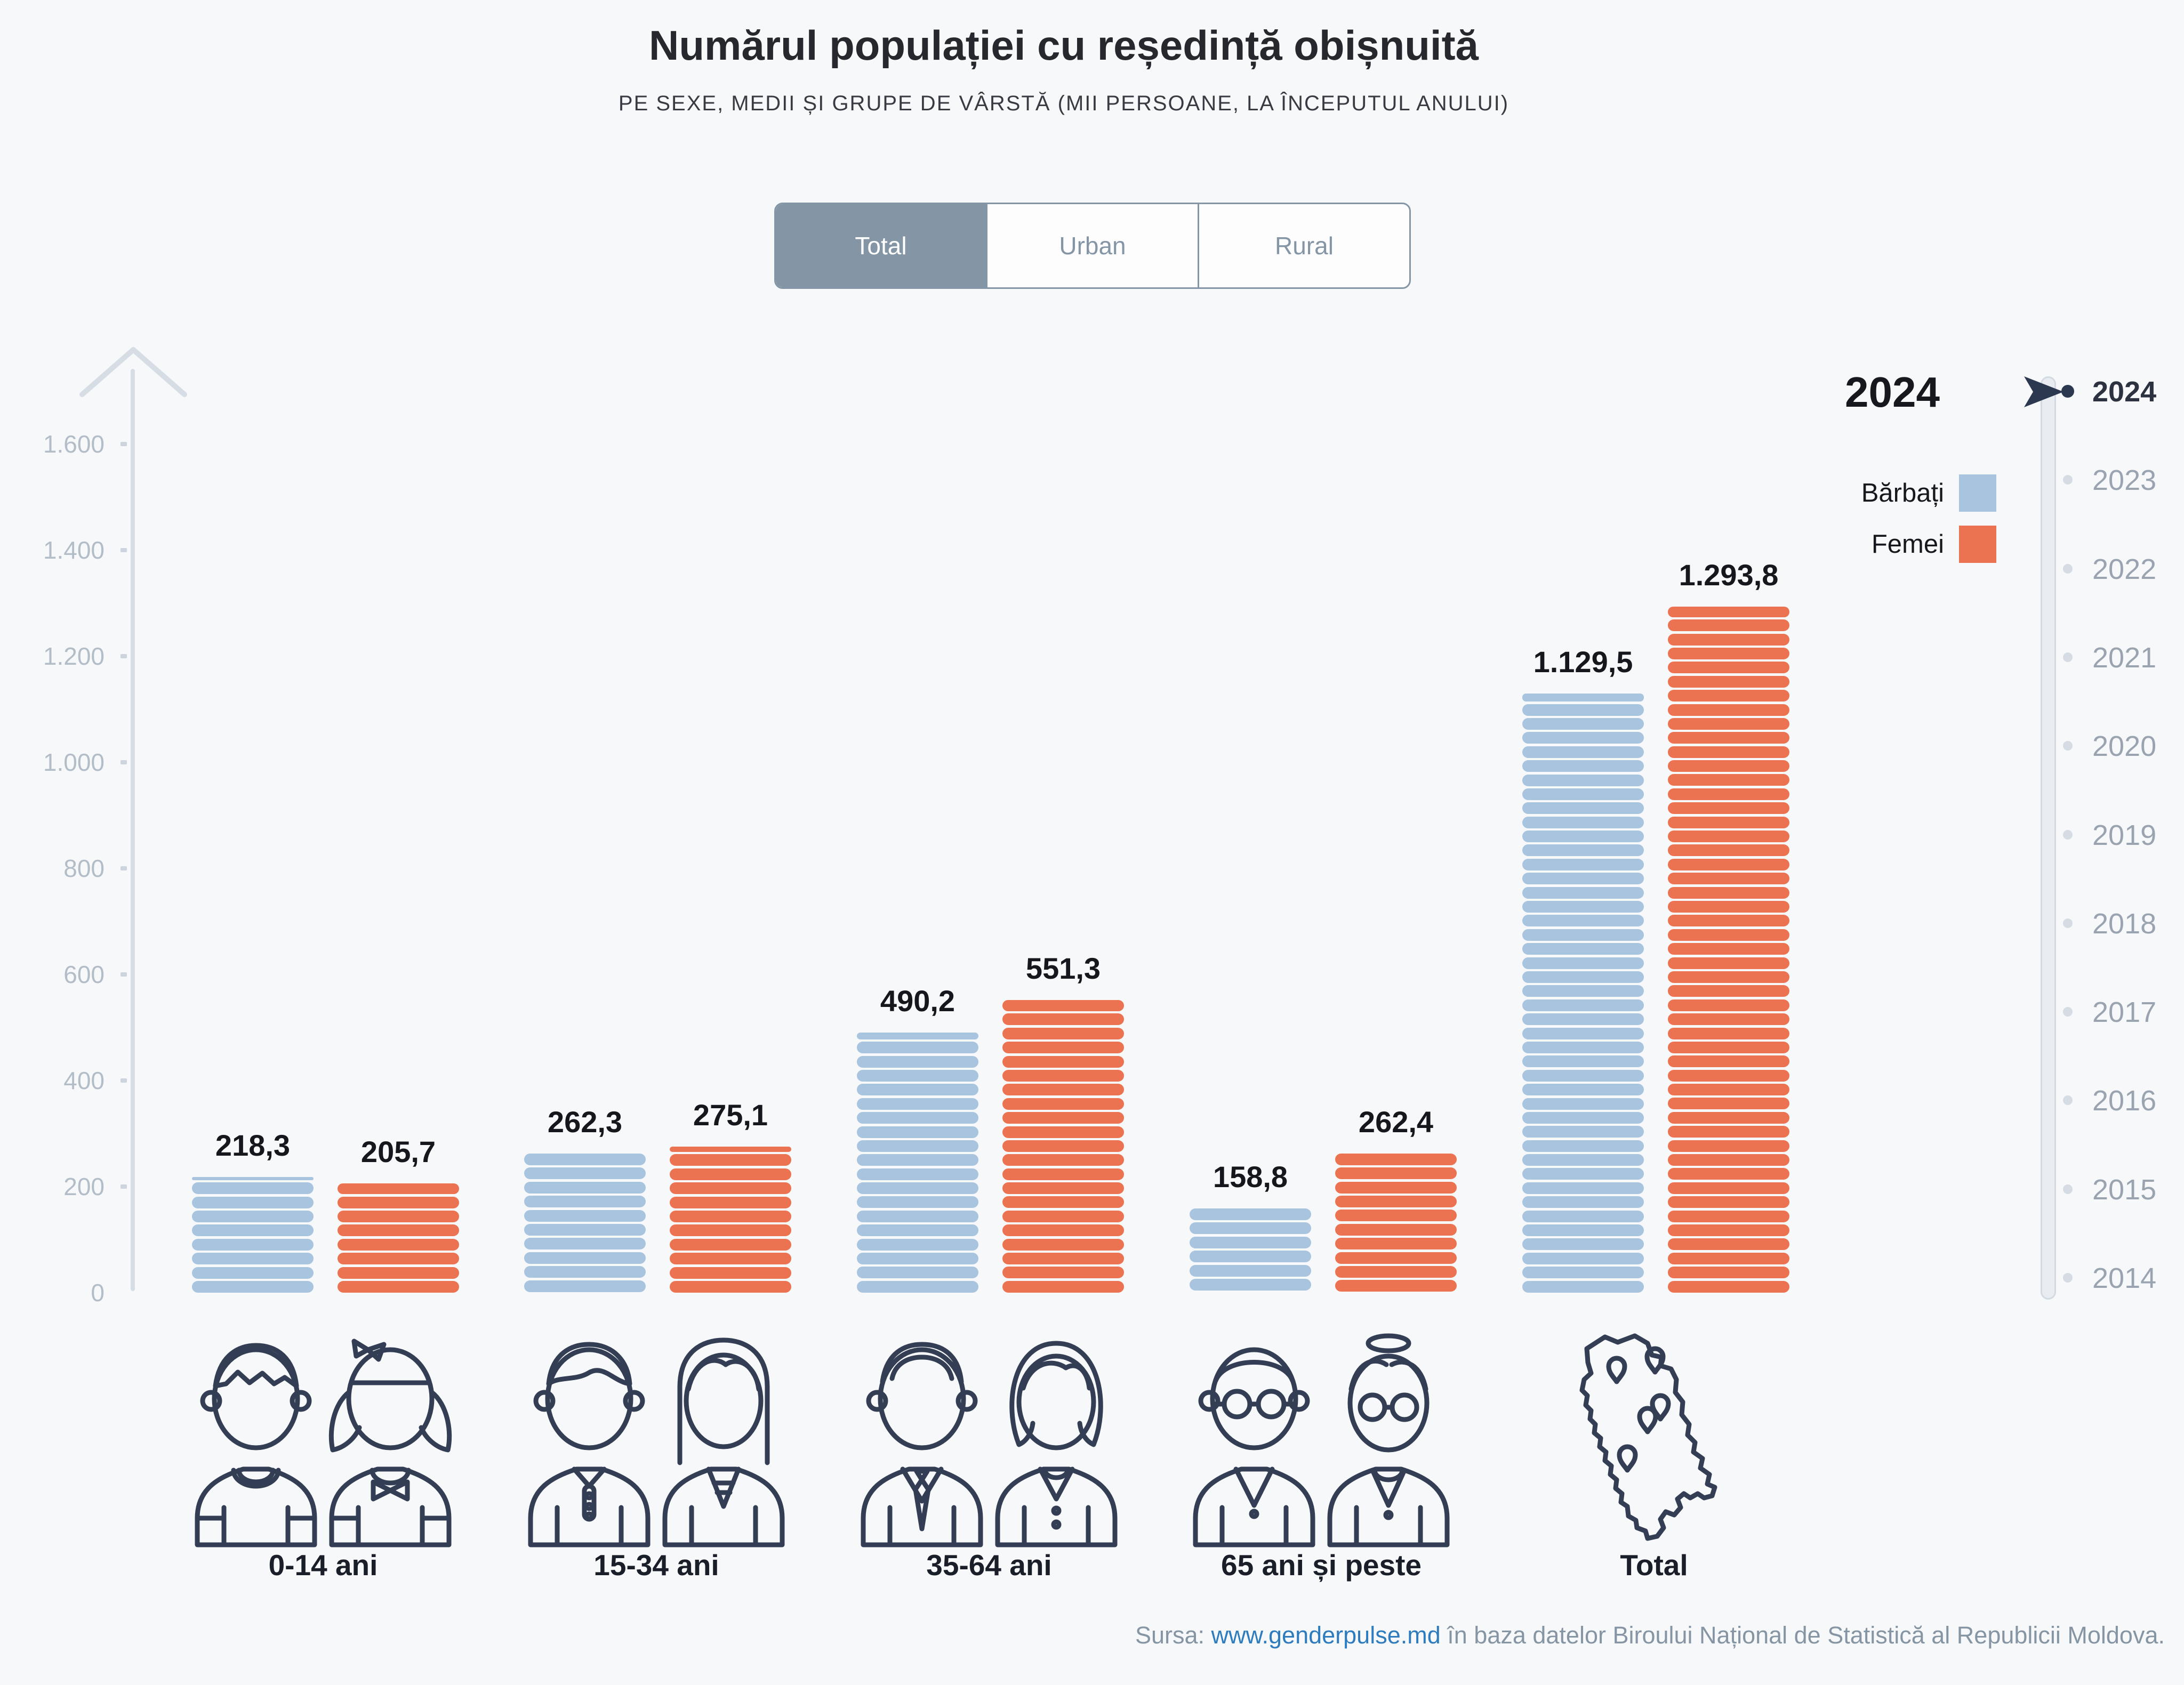 This screenshot has width=2184, height=1685. I want to click on timeline-year-2021: 2021, so click(2124, 657).